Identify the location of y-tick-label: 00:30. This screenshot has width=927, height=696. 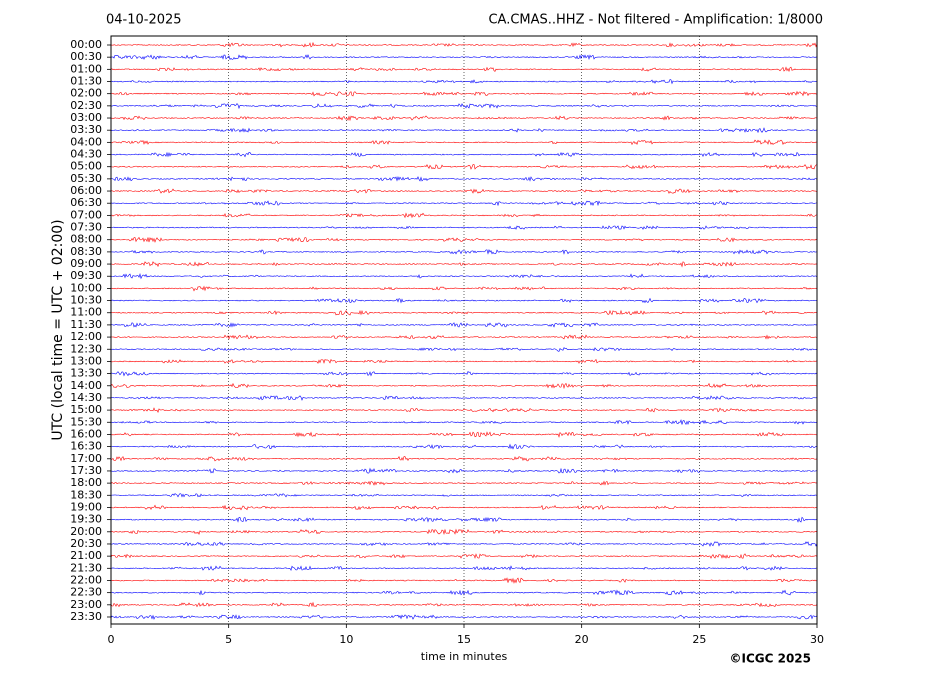
(86, 56).